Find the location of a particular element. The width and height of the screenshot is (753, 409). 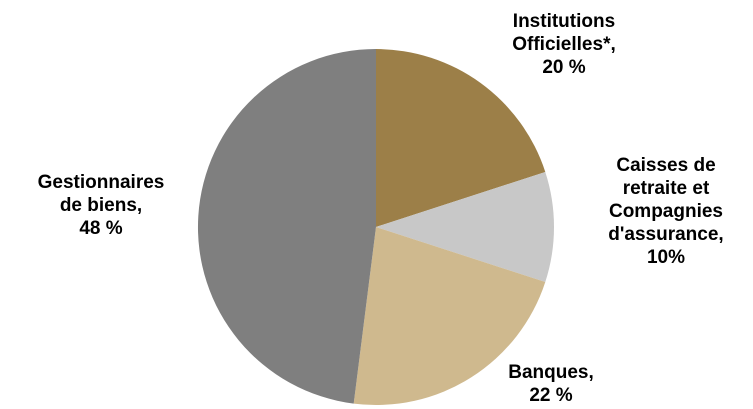

pie-label-2-line-1: 22 % is located at coordinates (550, 395).